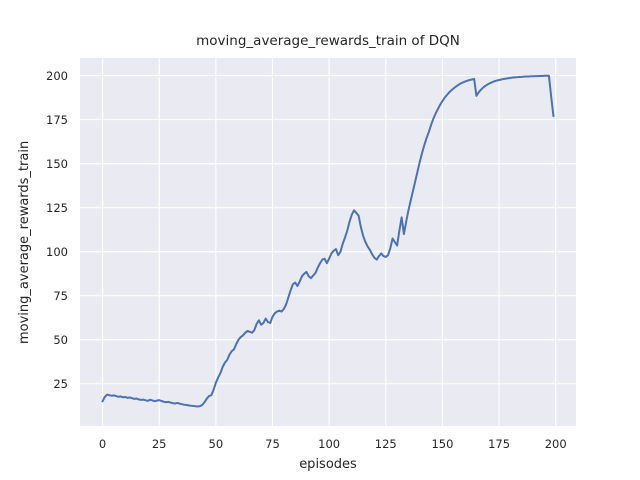  Describe the element at coordinates (159, 444) in the screenshot. I see `x-tick-label: 25` at that location.